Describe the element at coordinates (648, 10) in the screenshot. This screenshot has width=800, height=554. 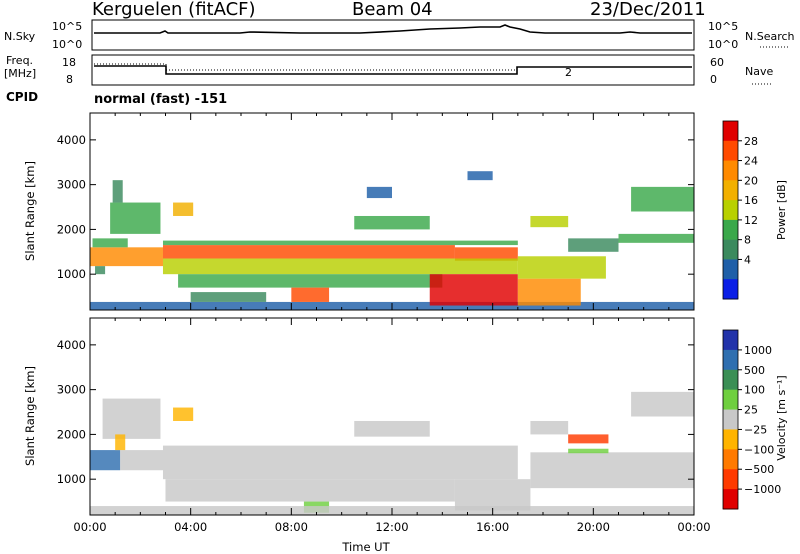
I see `date-title: 23/Dec/2011` at that location.